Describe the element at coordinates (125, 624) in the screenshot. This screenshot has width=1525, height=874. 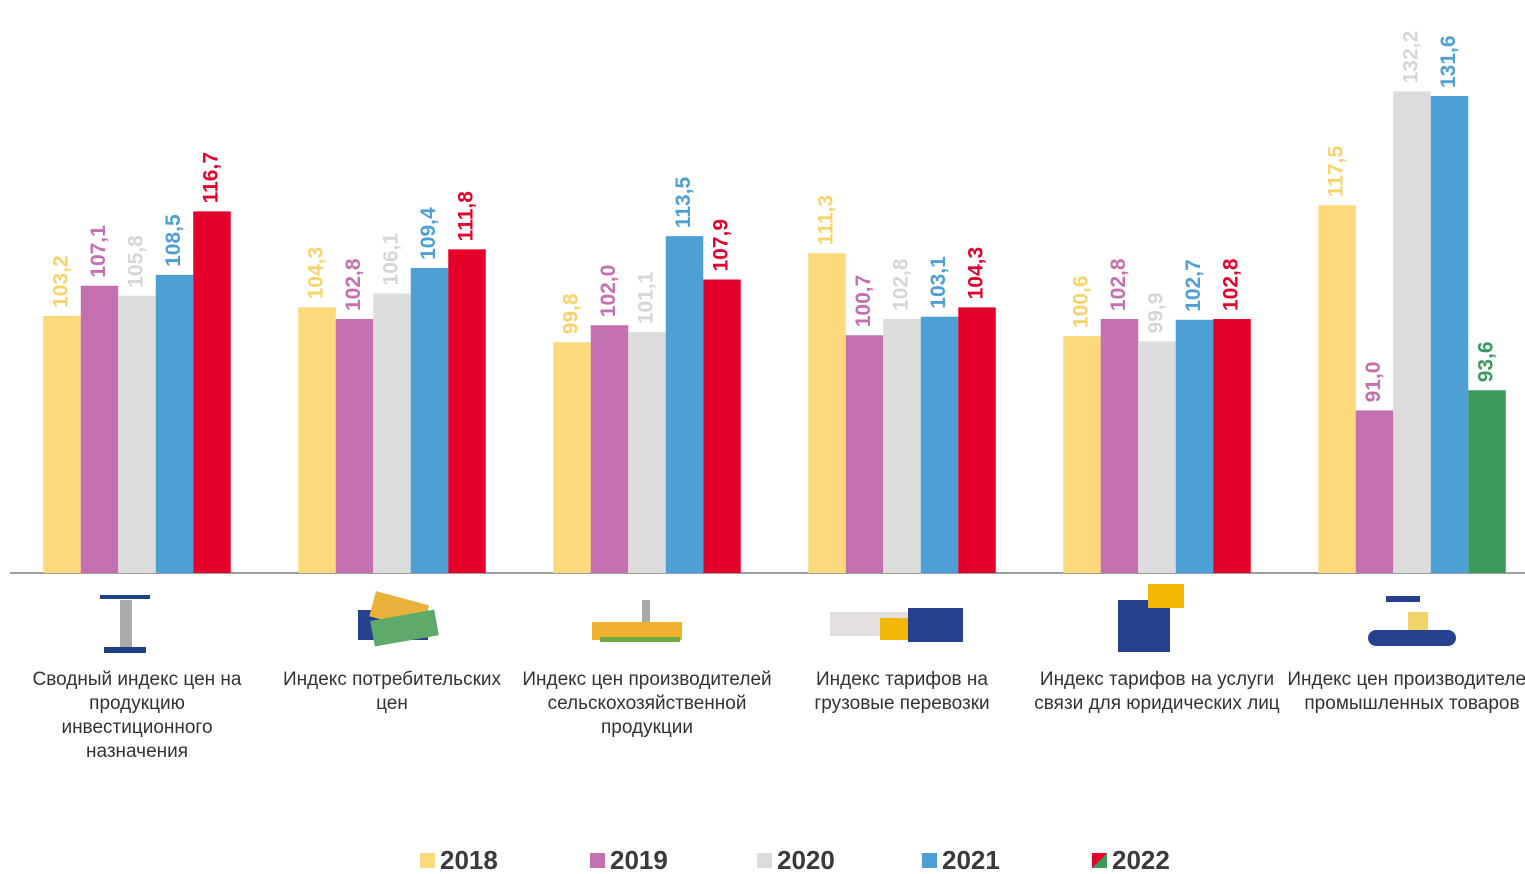
I see `icon-crane` at that location.